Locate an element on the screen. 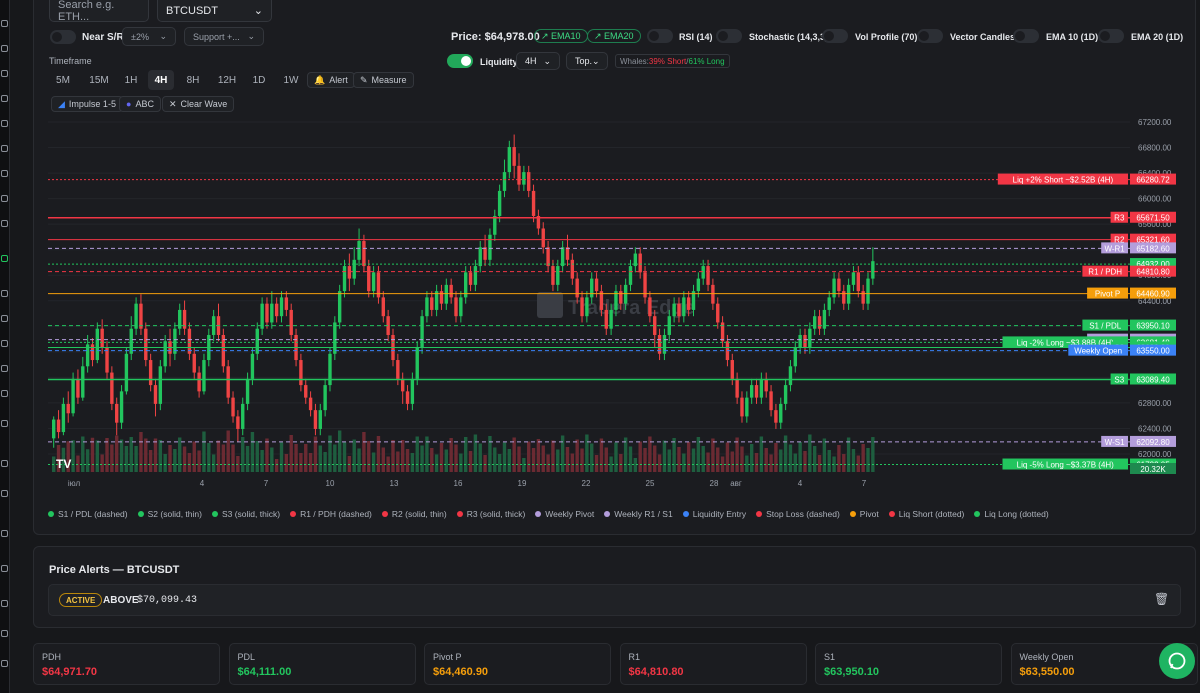  rsi-label: RSI (14) is located at coordinates (696, 37).